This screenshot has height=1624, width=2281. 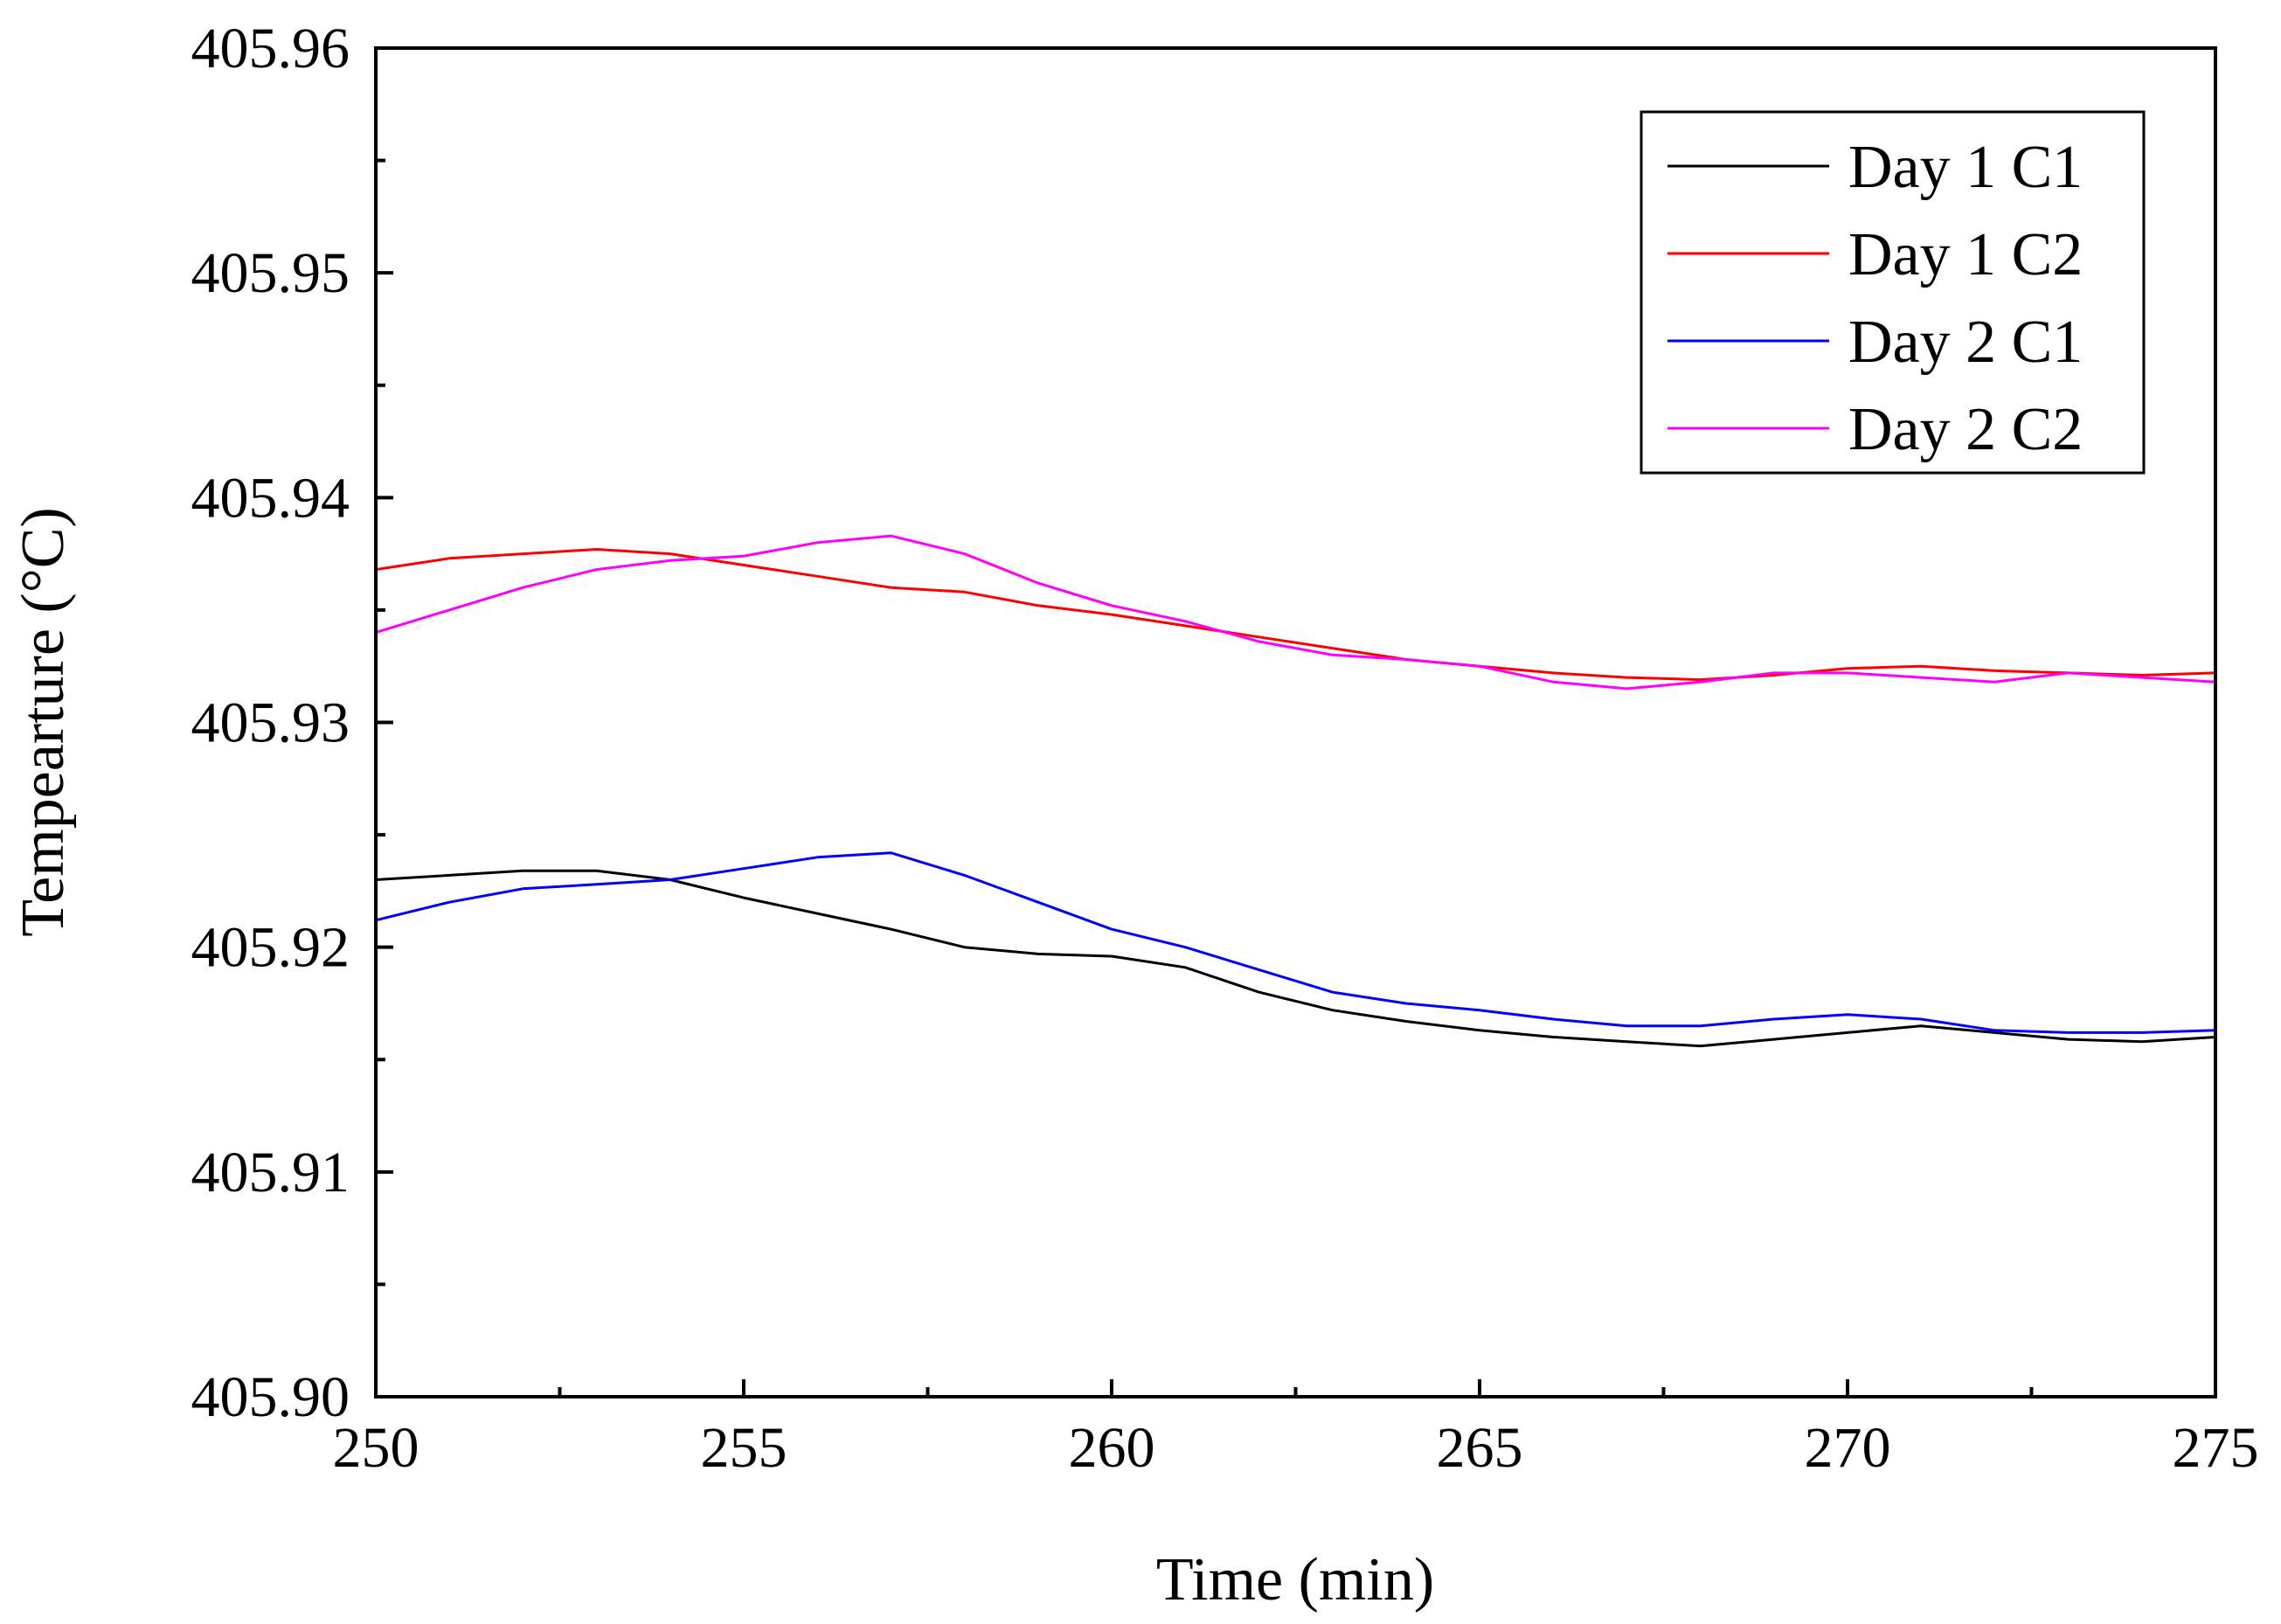 What do you see at coordinates (1480, 1448) in the screenshot?
I see `x-tick-label: 265` at bounding box center [1480, 1448].